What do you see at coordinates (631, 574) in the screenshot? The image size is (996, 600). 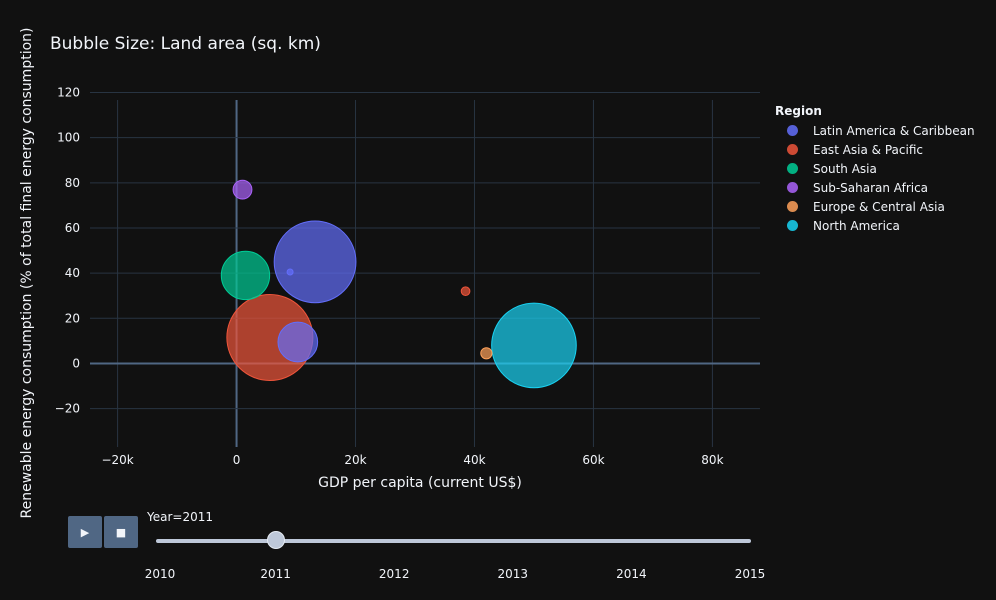 I see `slider-step-label: 2014` at bounding box center [631, 574].